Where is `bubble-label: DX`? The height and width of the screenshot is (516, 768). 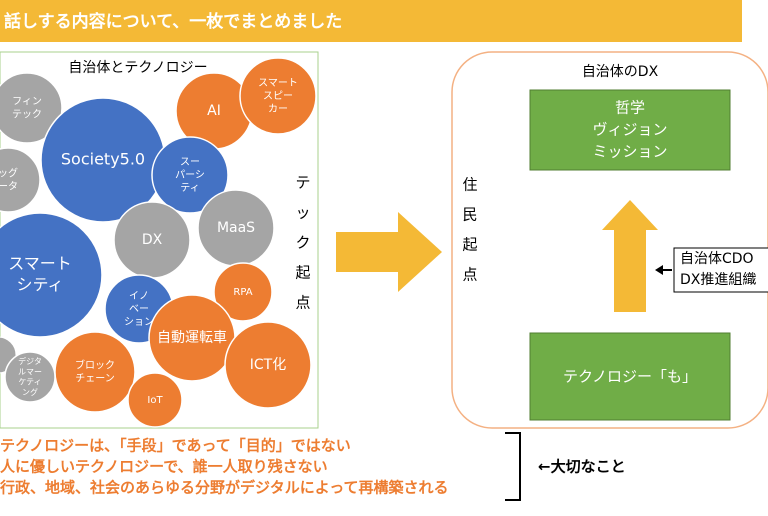 bubble-label: DX is located at coordinates (152, 240).